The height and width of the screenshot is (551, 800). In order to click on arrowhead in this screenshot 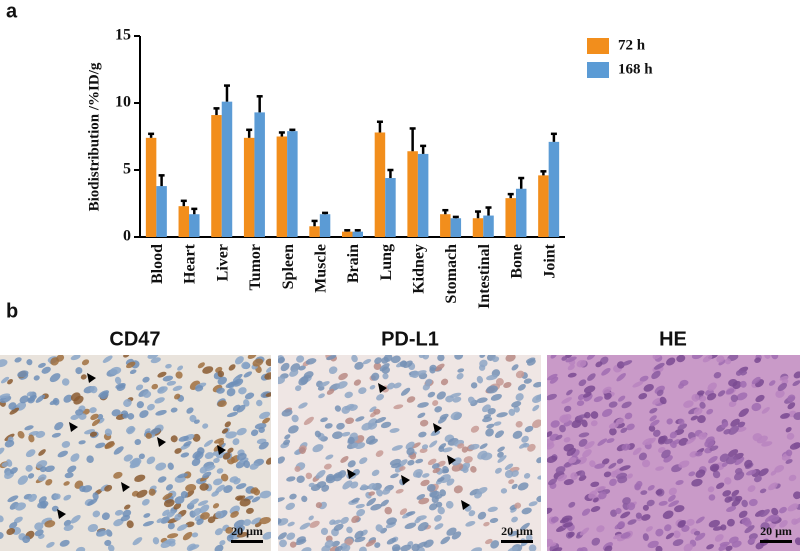, I will do `click(451, 460)`.